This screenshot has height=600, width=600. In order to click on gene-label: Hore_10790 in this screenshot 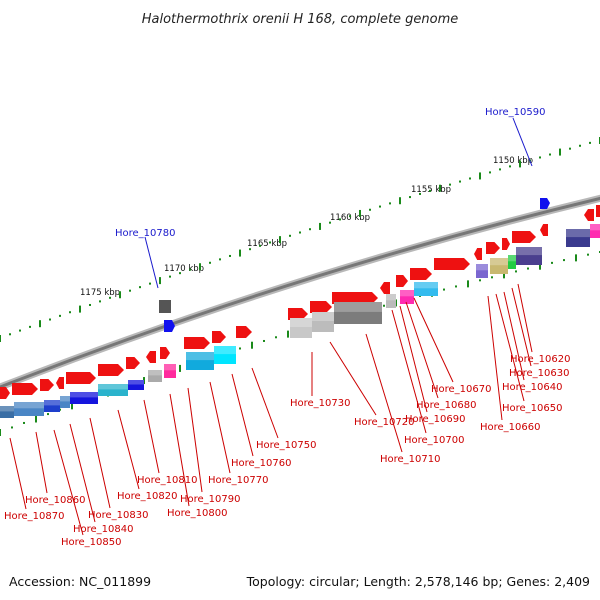, I will do `click(210, 499)`.